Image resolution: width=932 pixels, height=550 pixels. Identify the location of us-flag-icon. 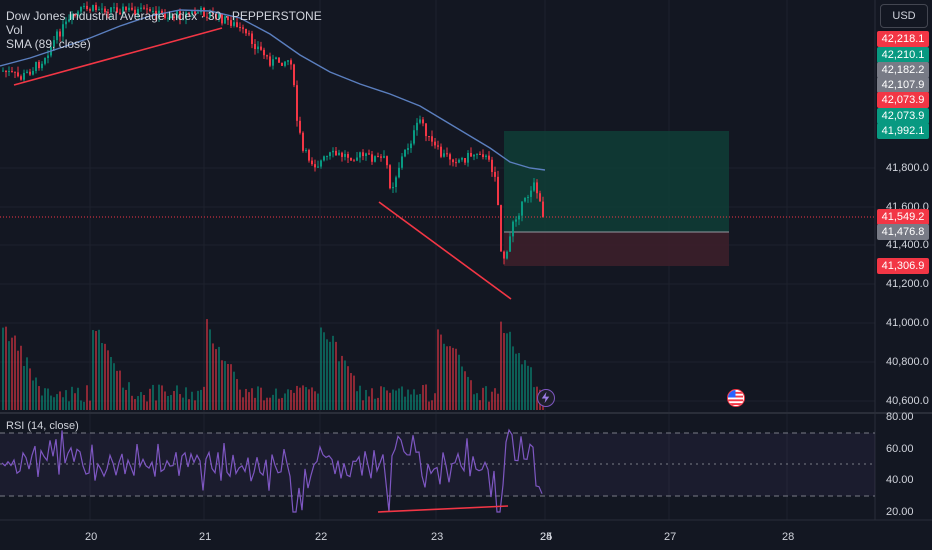
(736, 398).